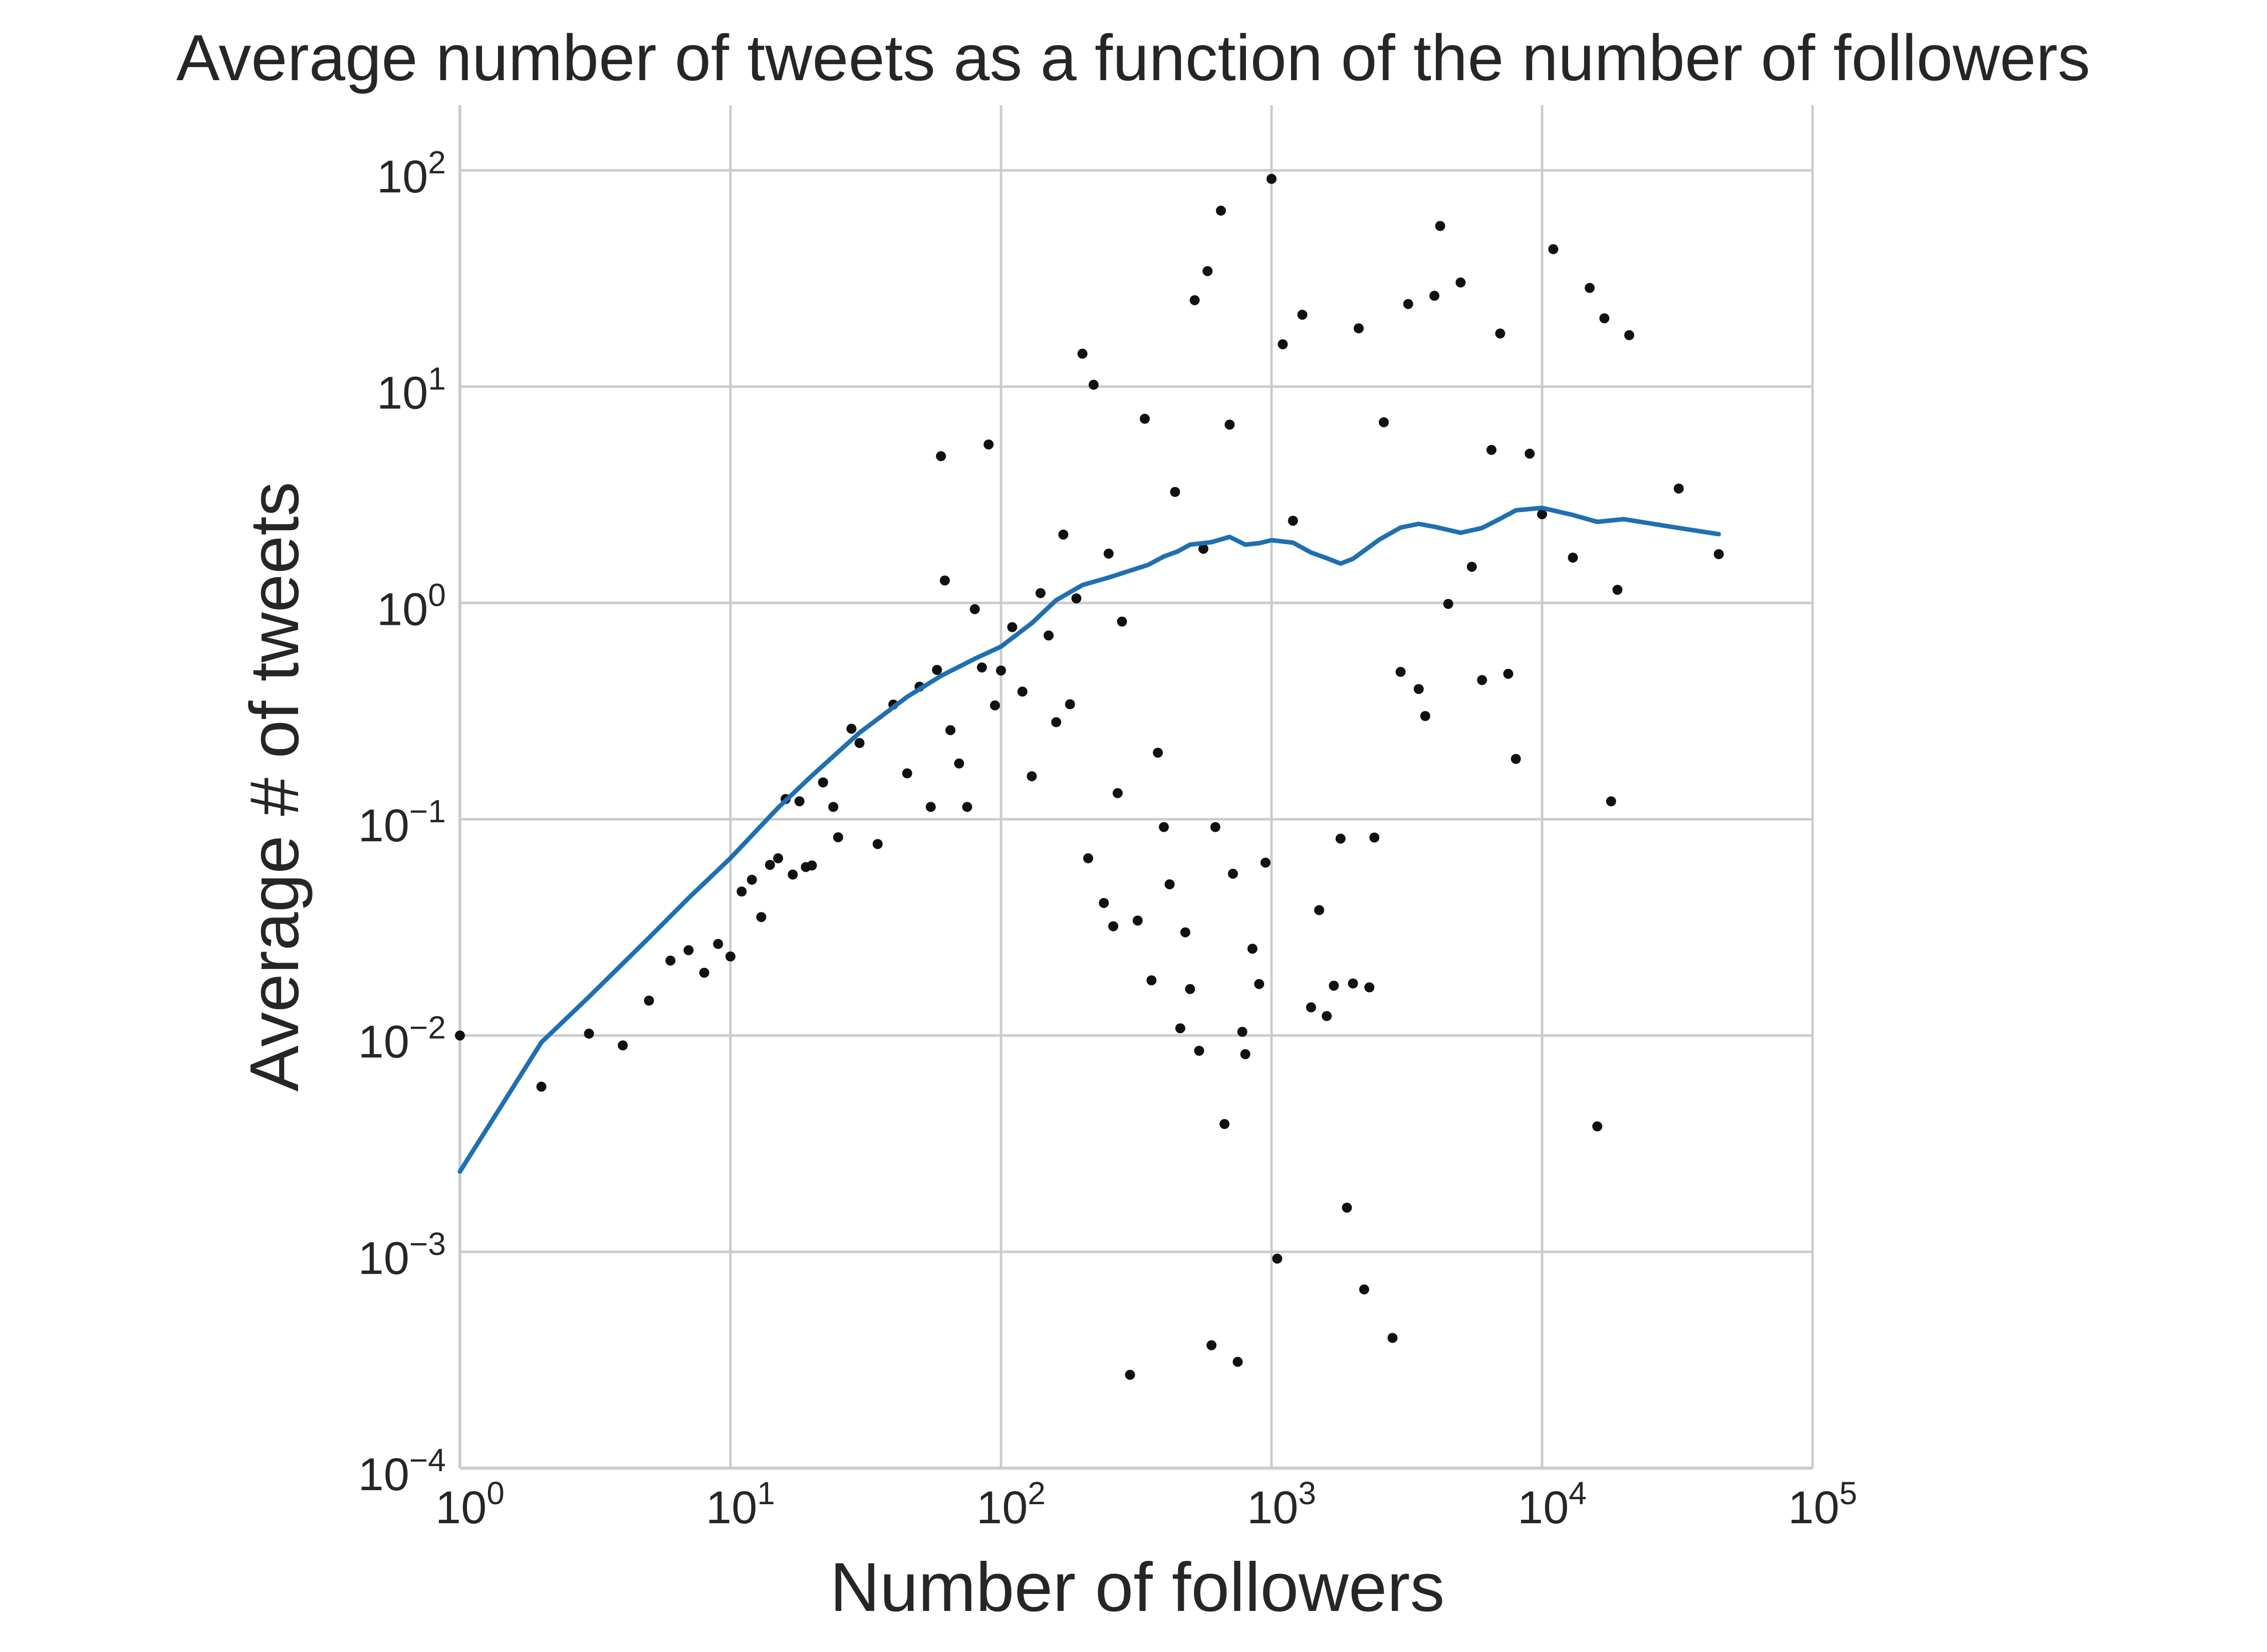 The width and height of the screenshot is (2267, 1652). What do you see at coordinates (402, 1471) in the screenshot?
I see `y-tick-label: 10⁻⁴` at bounding box center [402, 1471].